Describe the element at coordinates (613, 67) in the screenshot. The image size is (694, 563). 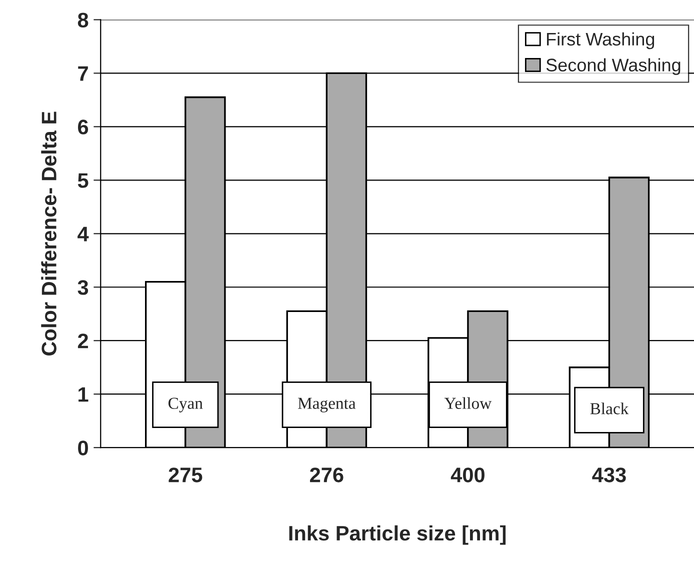
I see `legend-label: Second Washing` at that location.